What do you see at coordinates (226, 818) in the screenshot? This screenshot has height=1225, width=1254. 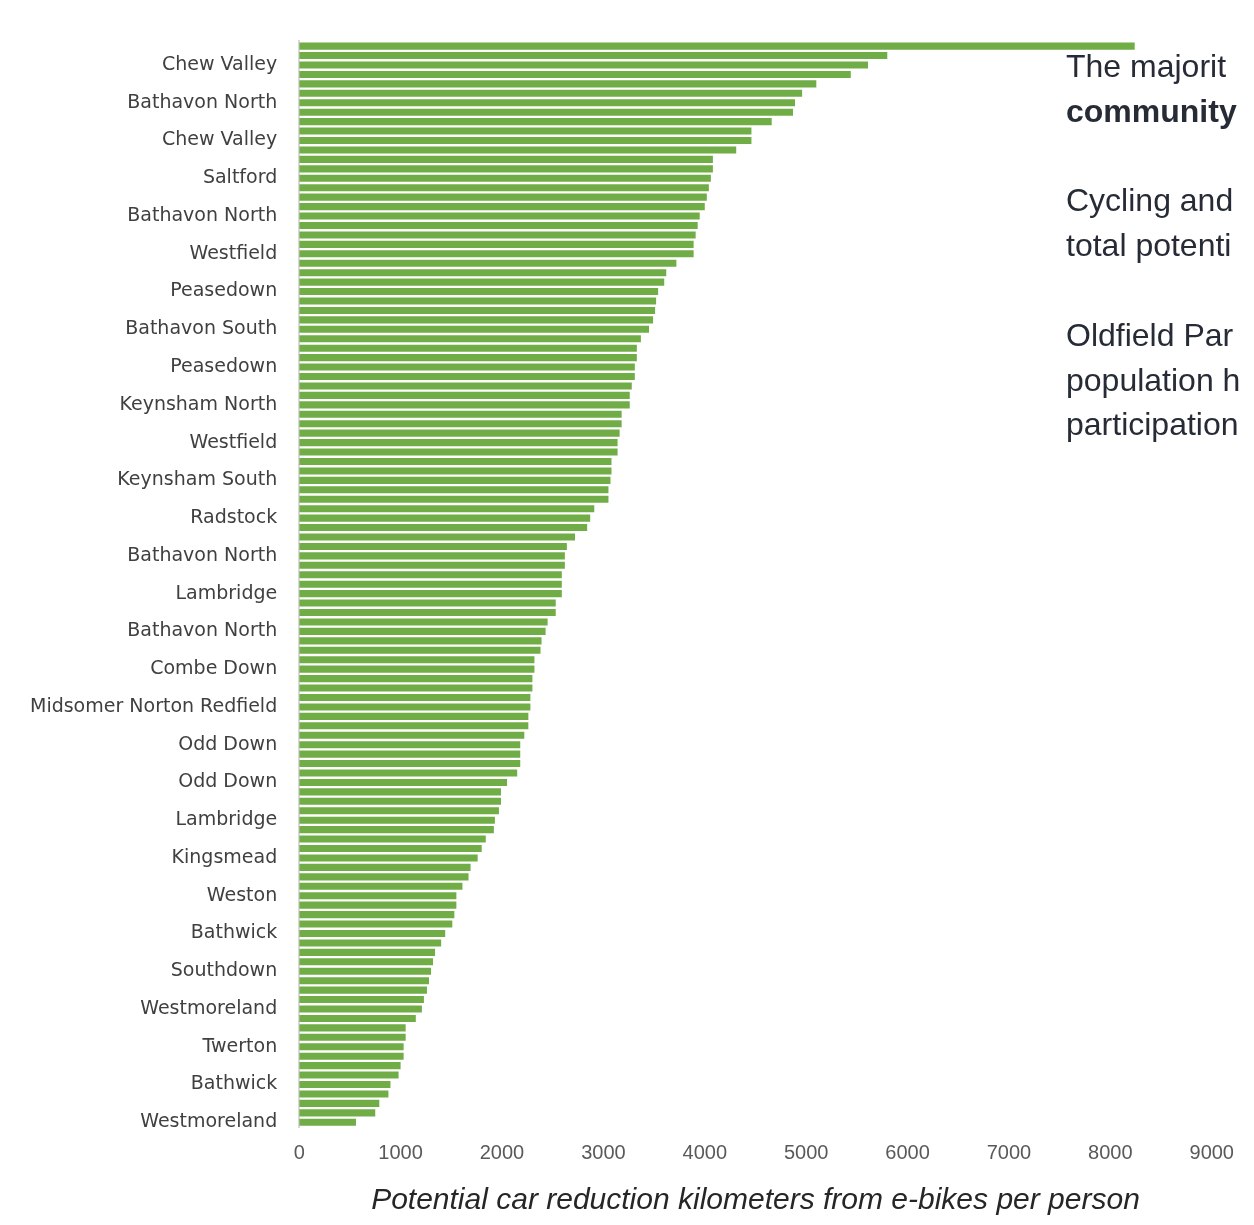 I see `y-tick-label: Lambridge` at bounding box center [226, 818].